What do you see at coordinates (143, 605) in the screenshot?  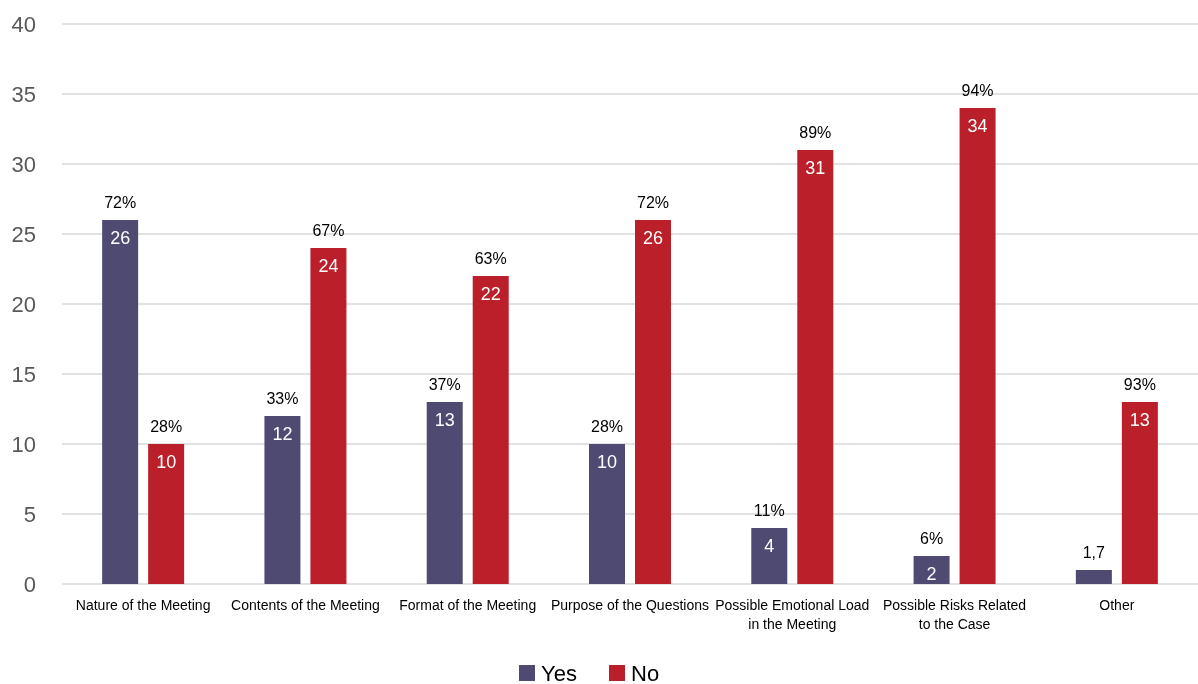 I see `x-tick-label: Nature of the Meeting` at bounding box center [143, 605].